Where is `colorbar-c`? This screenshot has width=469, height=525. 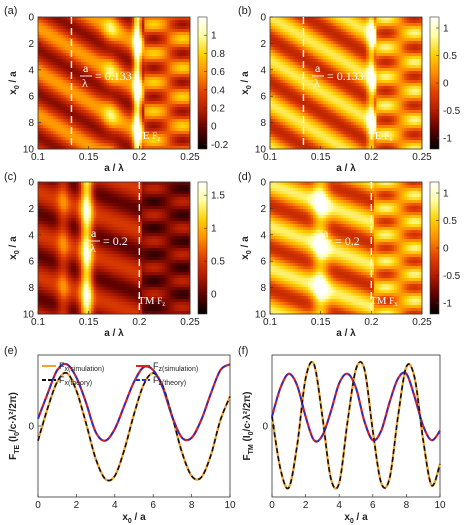
colorbar-c is located at coordinates (202, 248).